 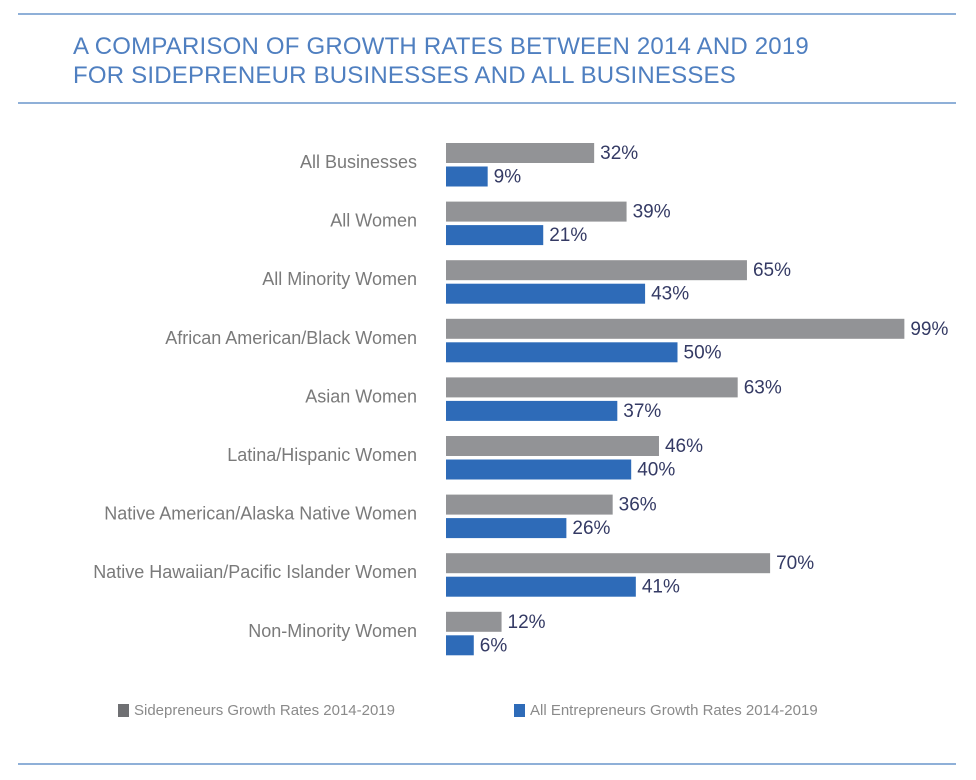 I want to click on category-label: Non-Minority Women, so click(x=332, y=631).